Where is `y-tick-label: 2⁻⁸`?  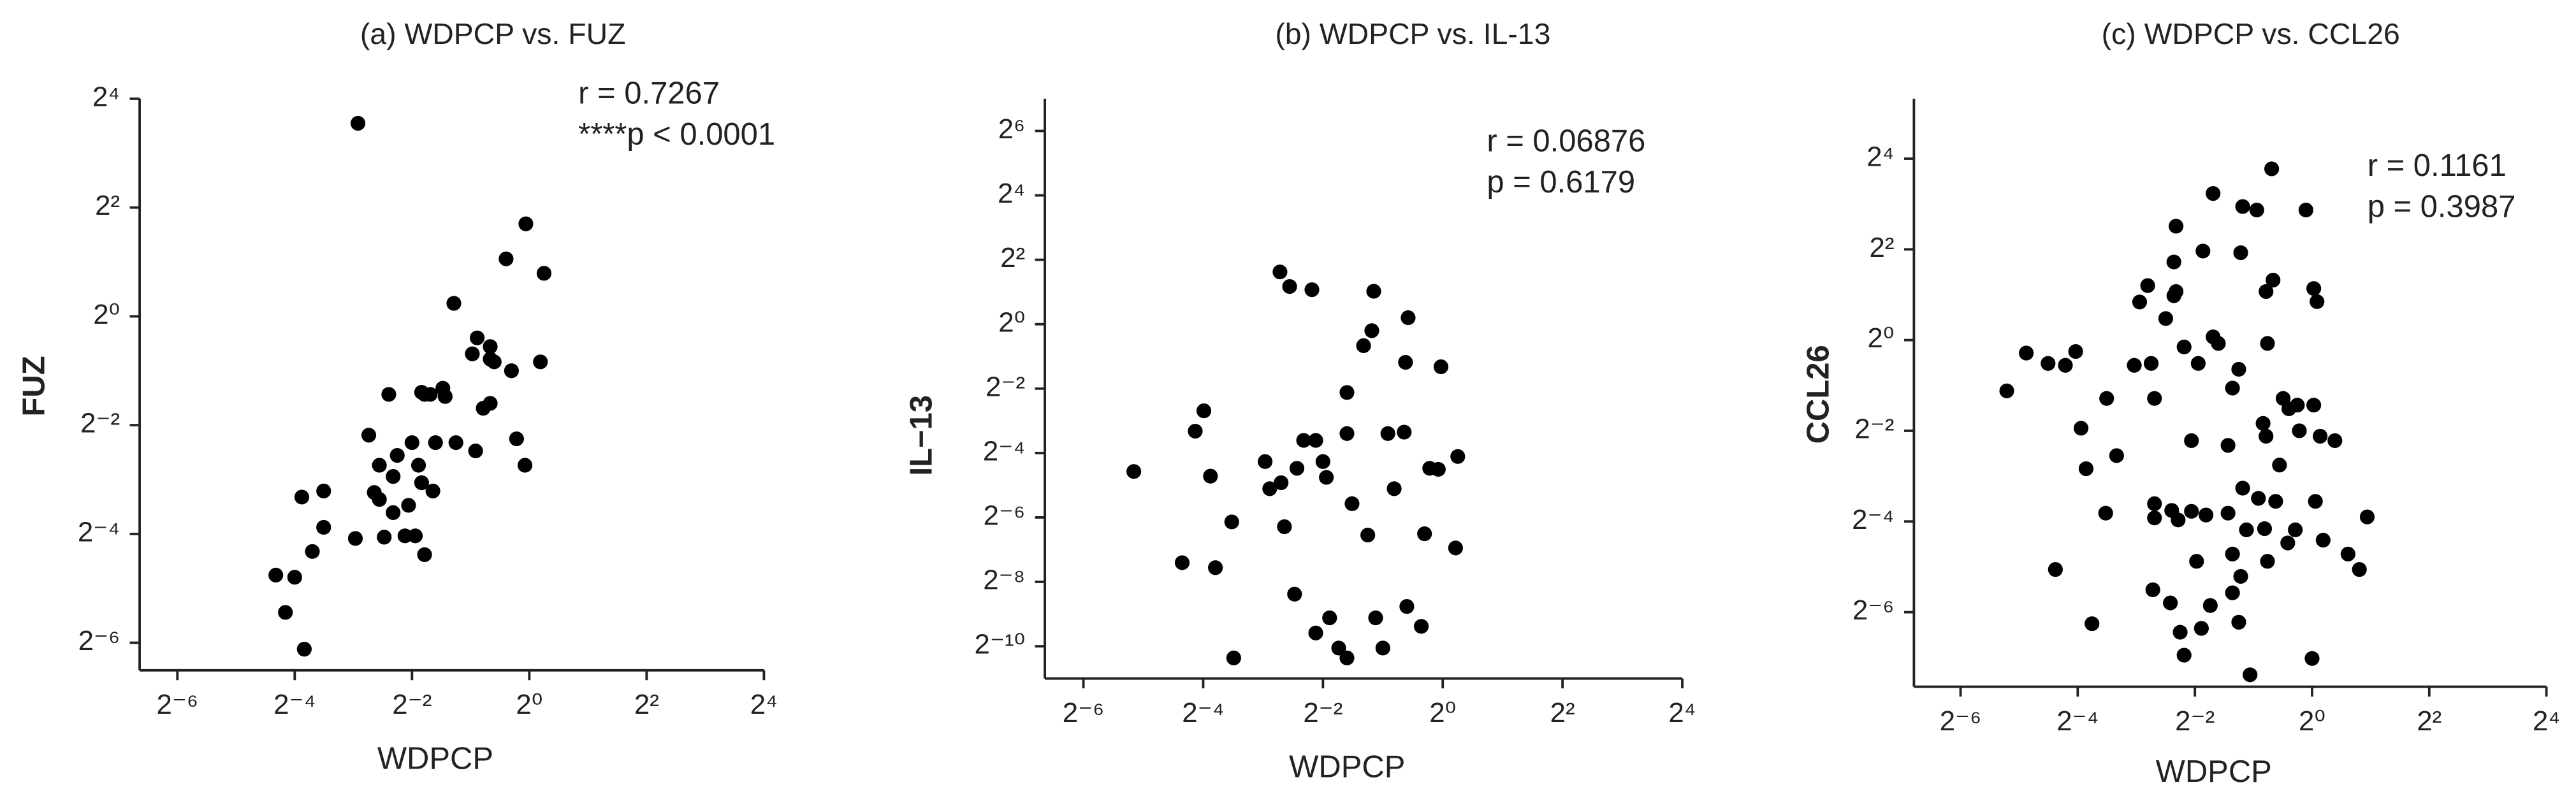
y-tick-label: 2⁻⁸ is located at coordinates (1004, 580).